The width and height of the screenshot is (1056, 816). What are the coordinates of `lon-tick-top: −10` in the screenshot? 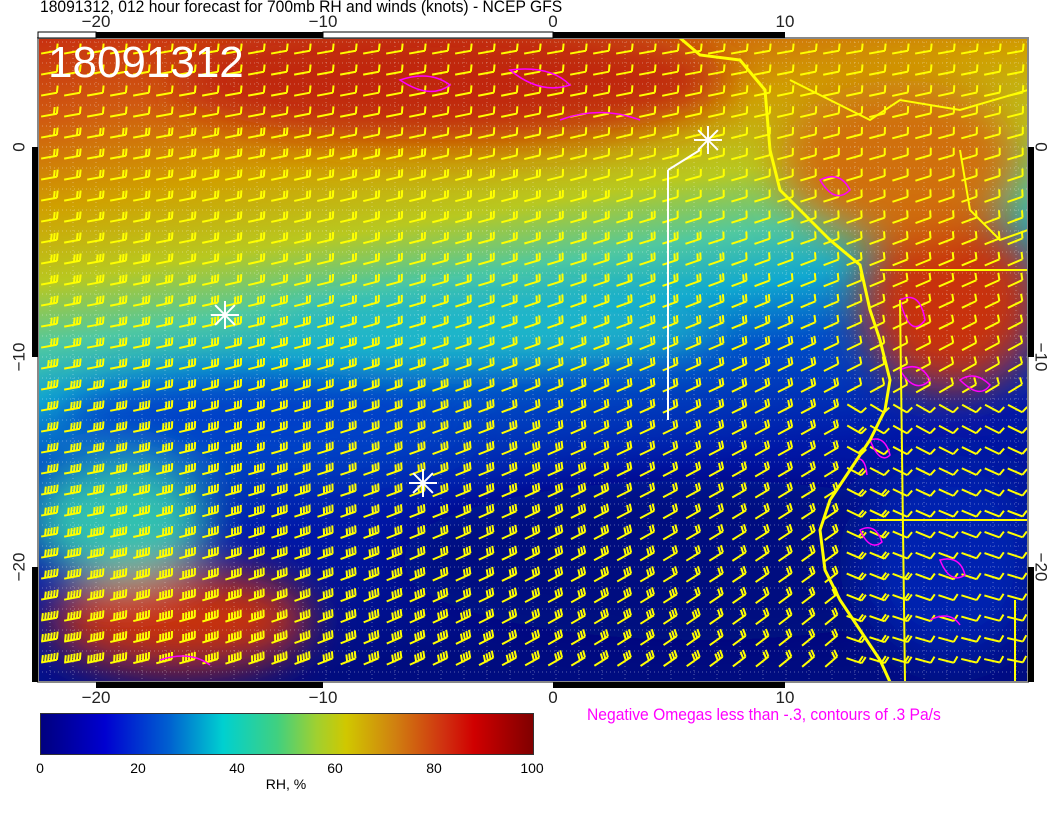 It's located at (323, 21).